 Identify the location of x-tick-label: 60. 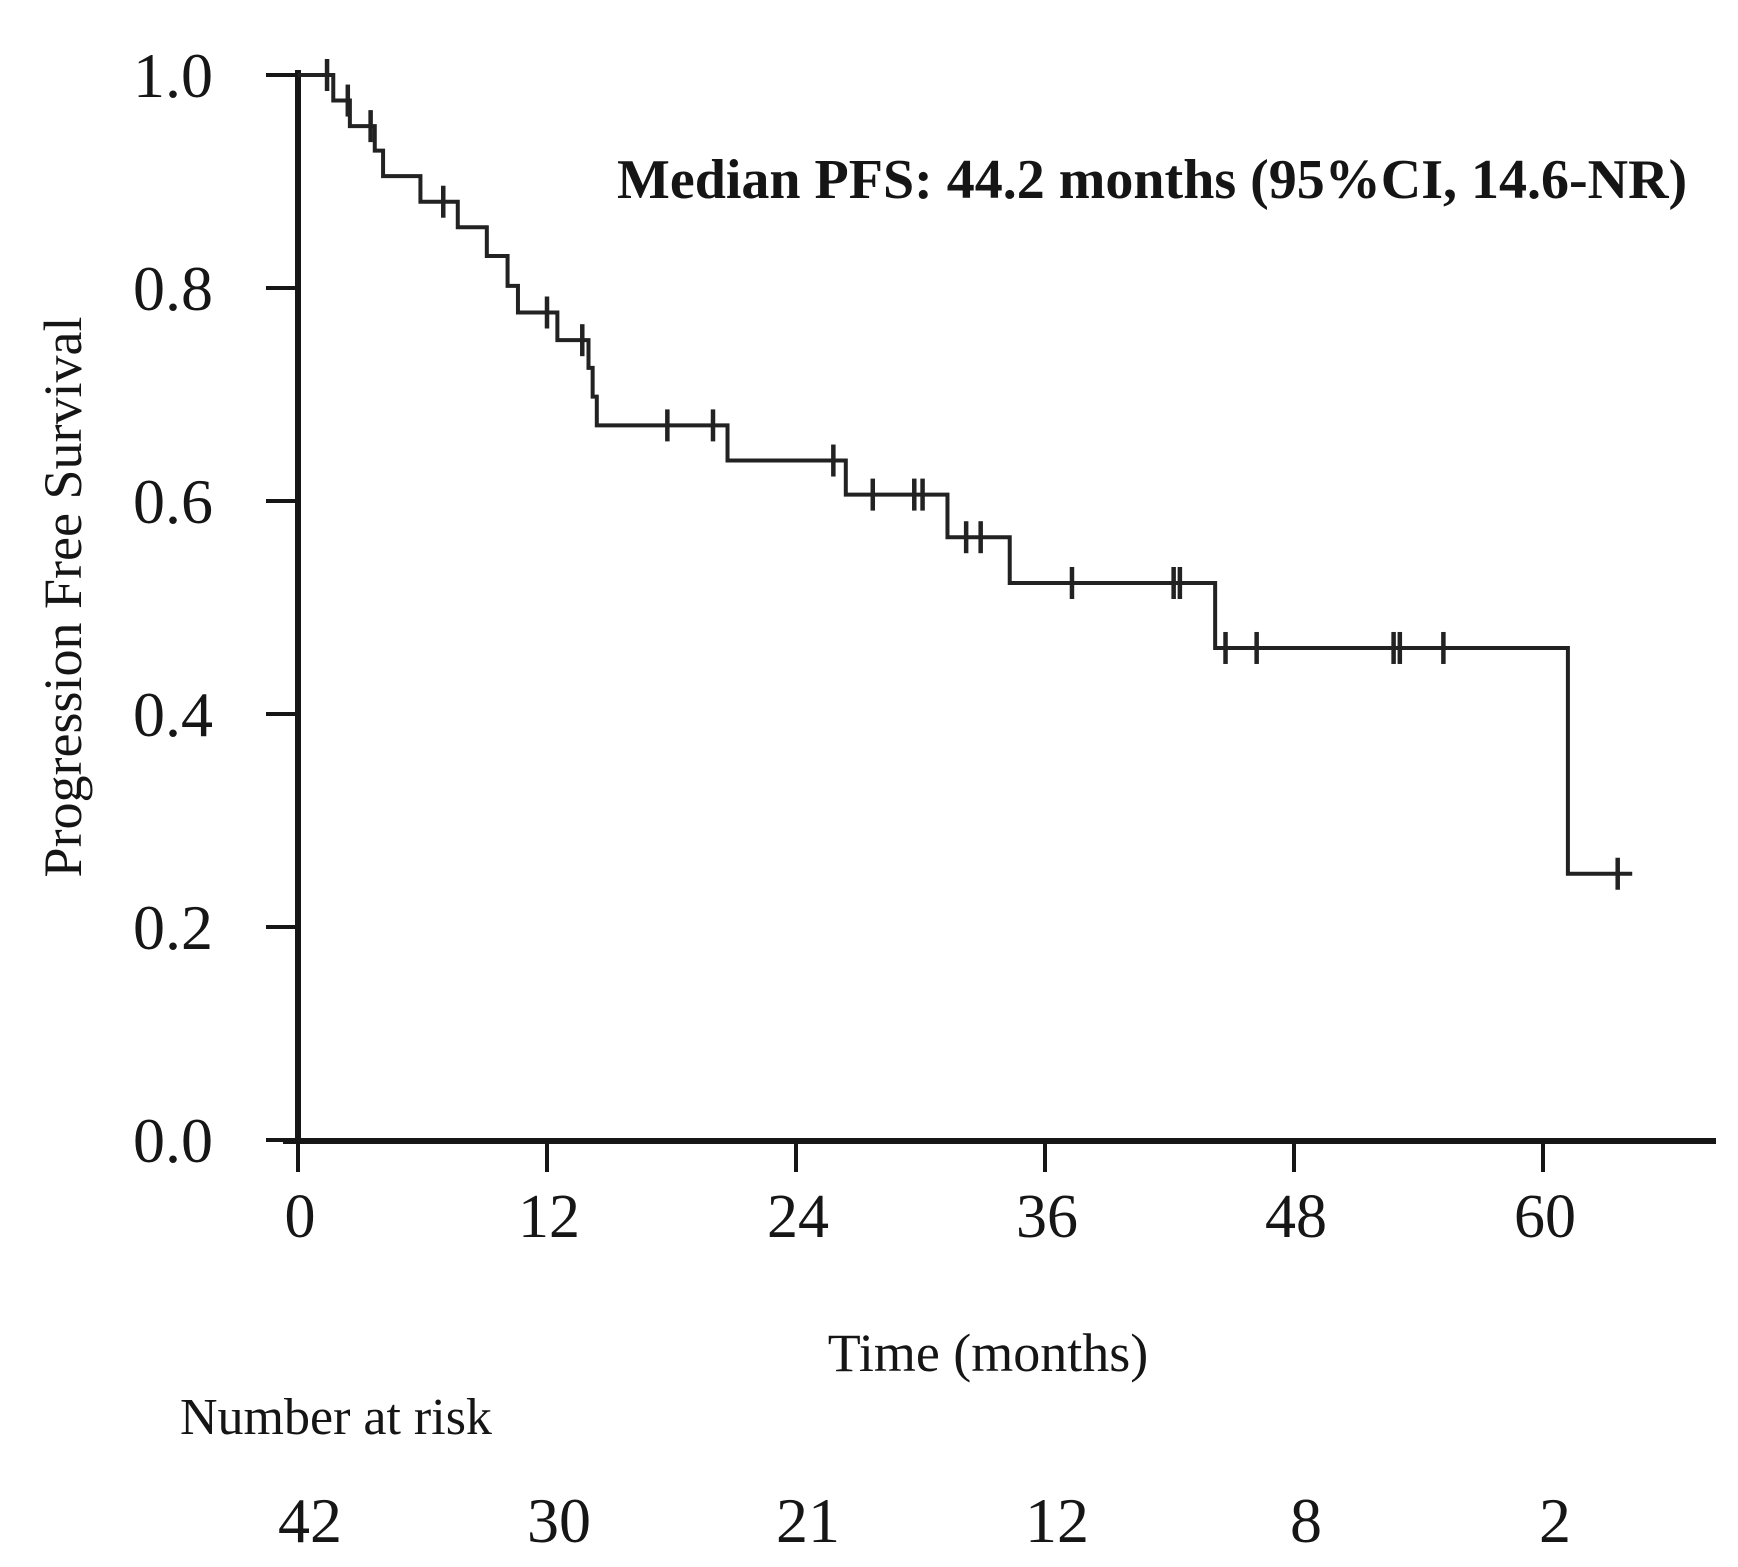
(1545, 1217).